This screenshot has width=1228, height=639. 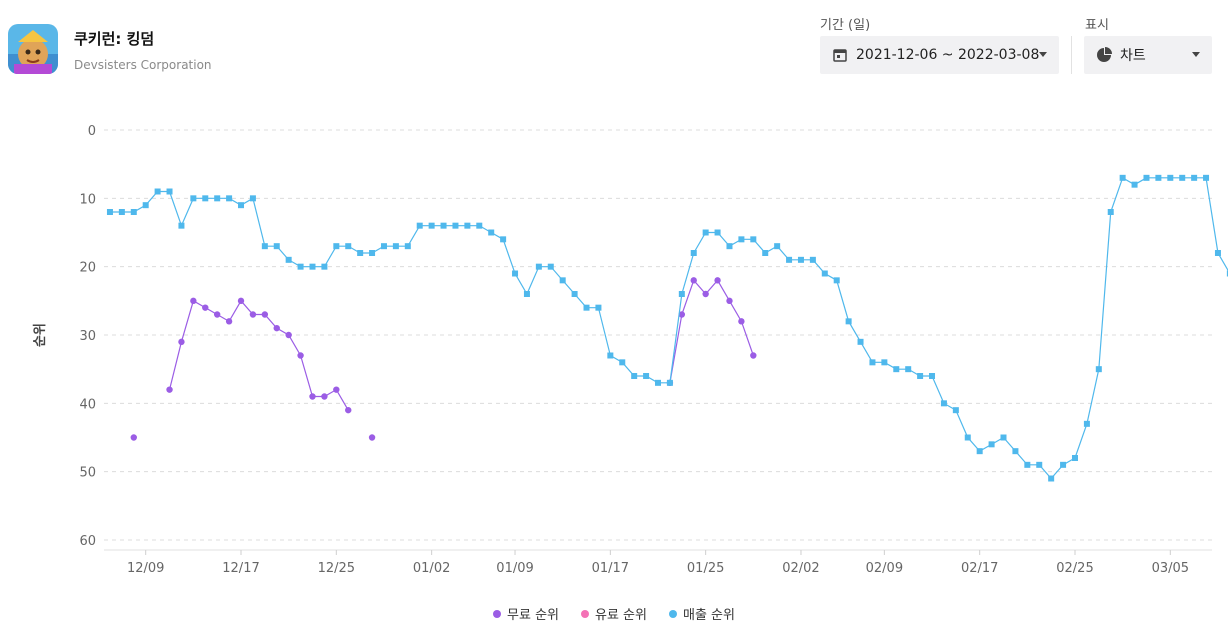 What do you see at coordinates (1196, 54) in the screenshot?
I see `chevron-down-icon` at bounding box center [1196, 54].